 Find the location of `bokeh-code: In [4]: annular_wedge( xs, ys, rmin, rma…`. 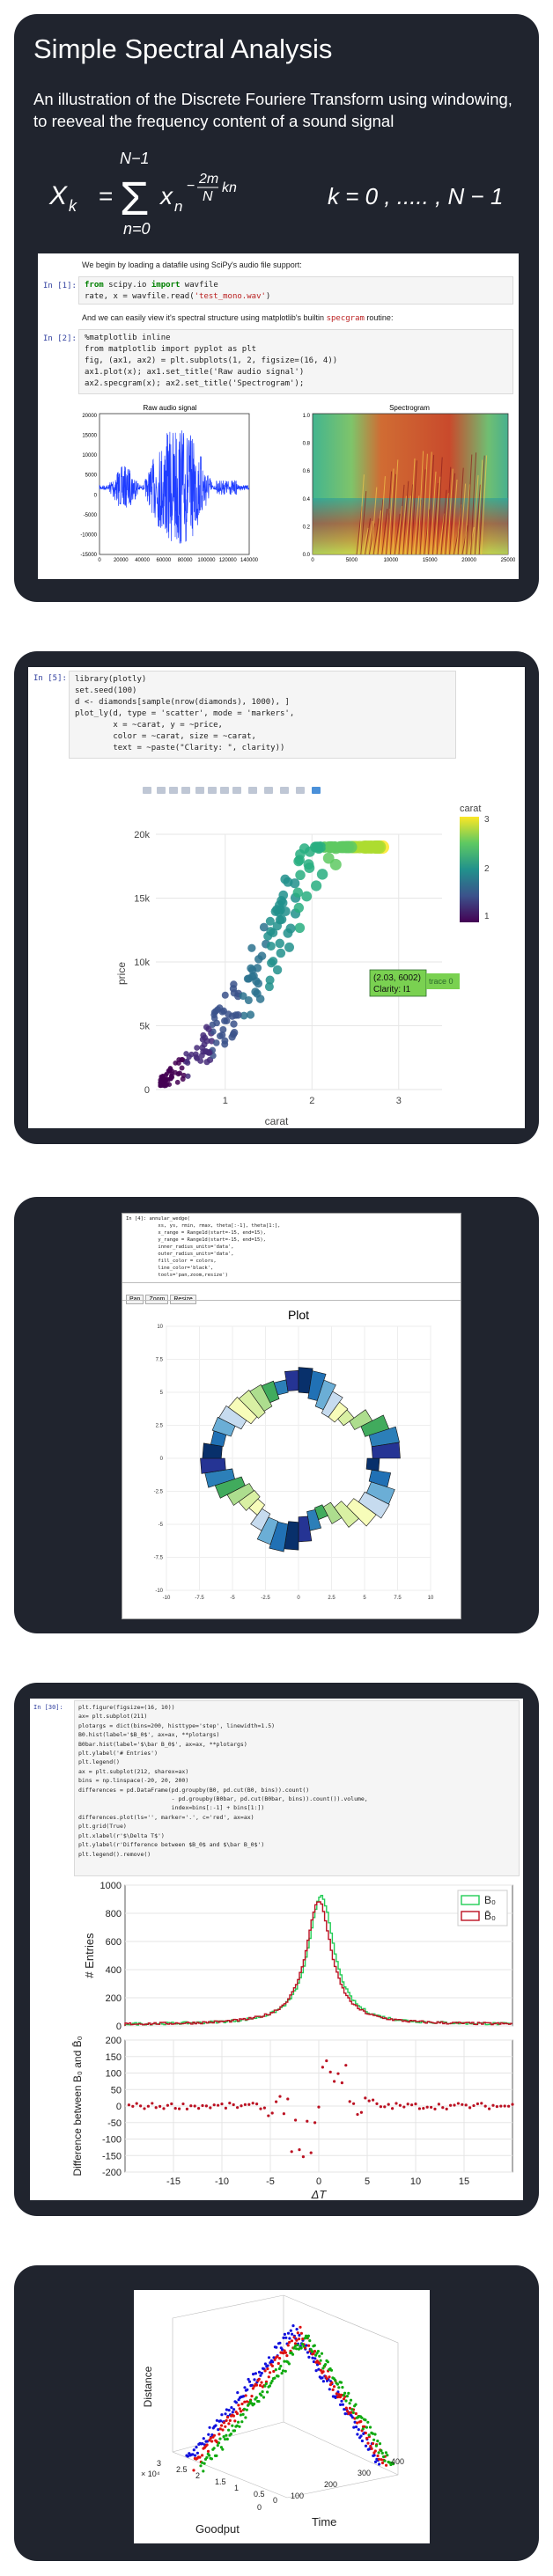

bokeh-code: In [4]: annular_wedge( xs, ys, rmin, rma… is located at coordinates (291, 1247).